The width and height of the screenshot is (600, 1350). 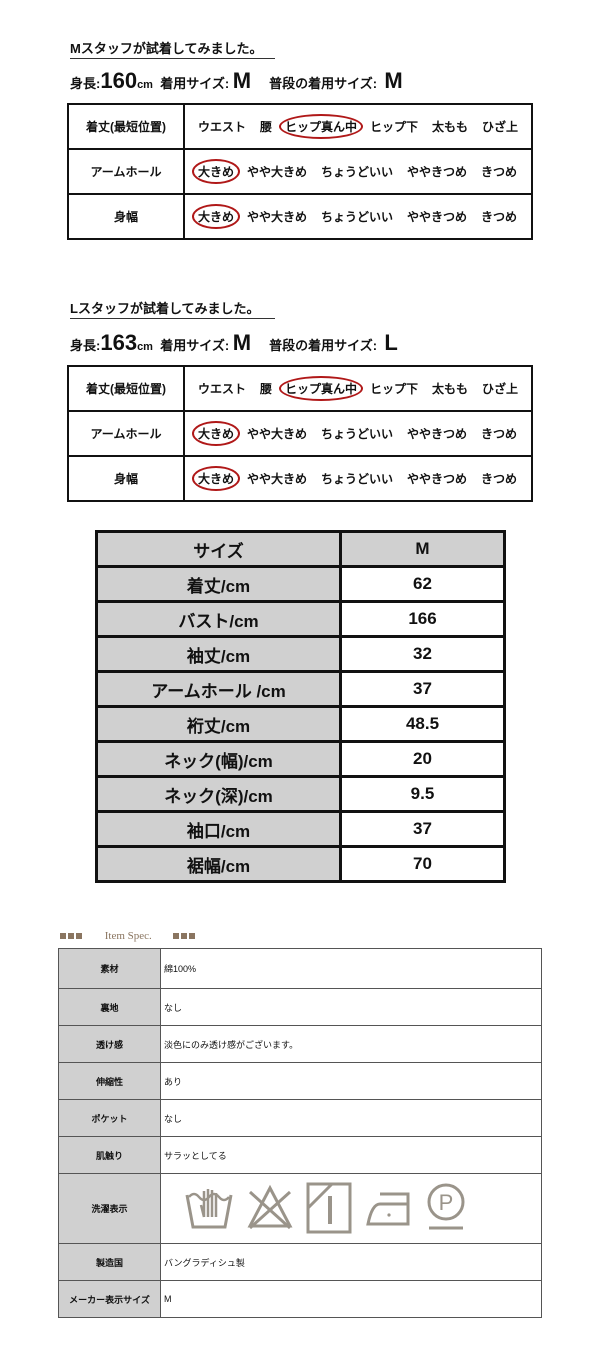 I want to click on spec-row: メーカー表示サイズ M, so click(x=300, y=1299).